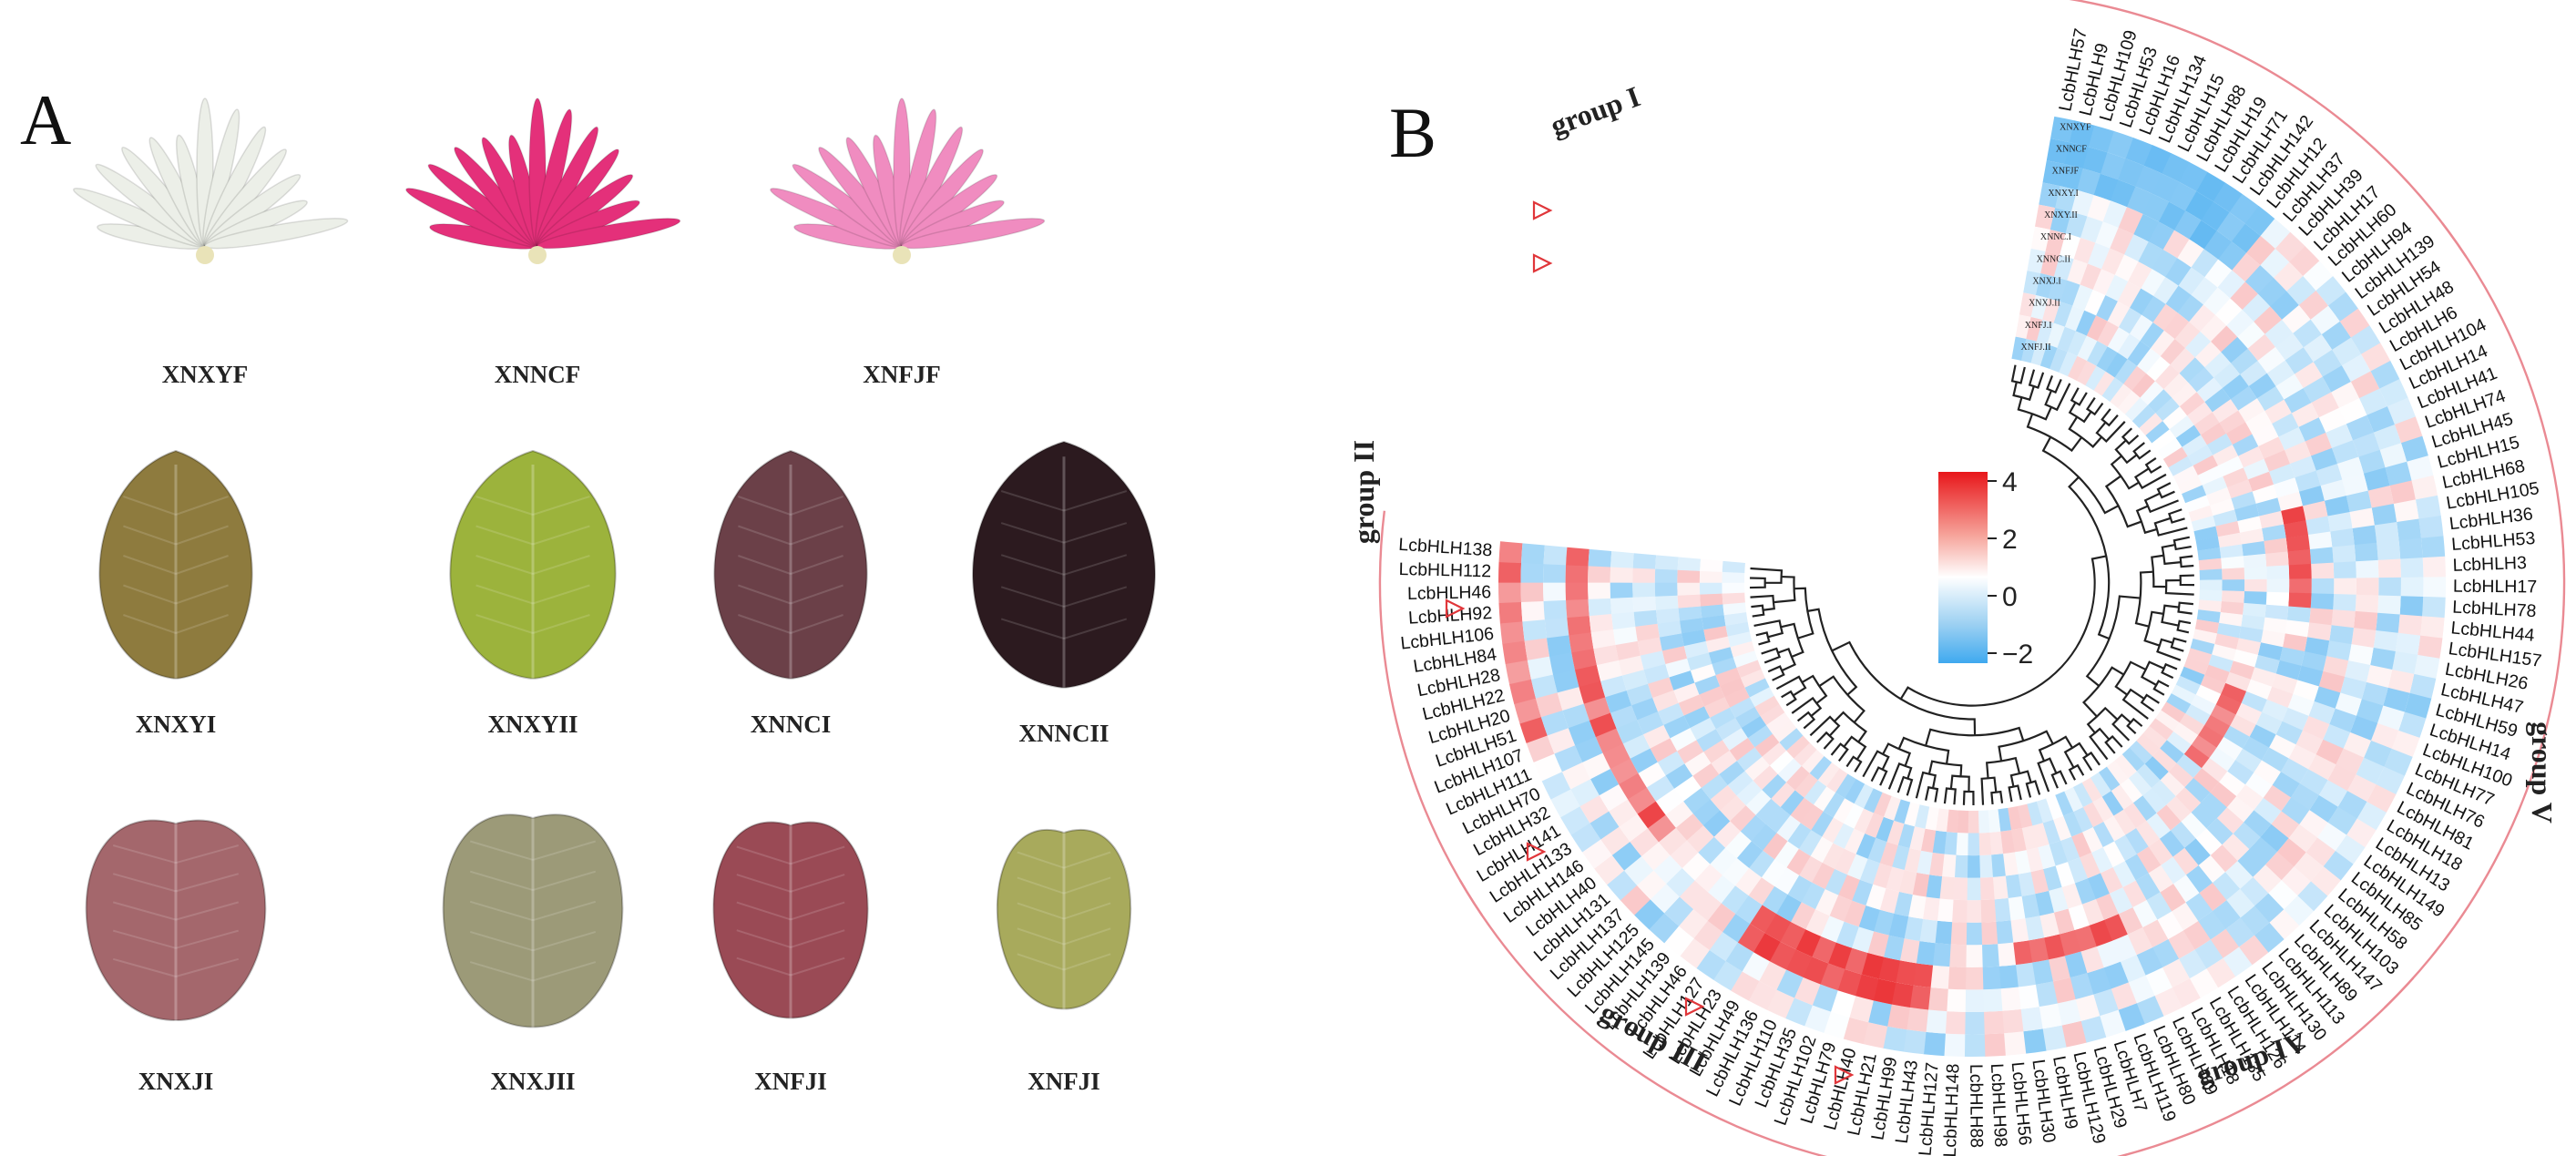 This screenshot has height=1156, width=2576. I want to click on condition-label: XNNC.I, so click(2055, 237).